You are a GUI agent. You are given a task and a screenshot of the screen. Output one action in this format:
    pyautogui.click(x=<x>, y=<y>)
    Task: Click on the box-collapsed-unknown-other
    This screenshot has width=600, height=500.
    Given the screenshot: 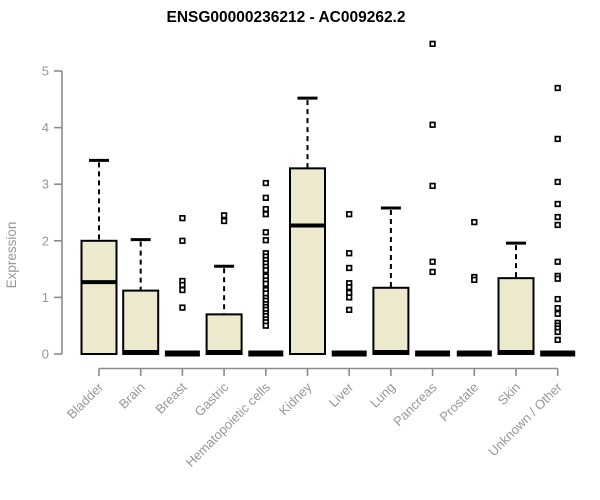 What is the action you would take?
    pyautogui.click(x=558, y=353)
    